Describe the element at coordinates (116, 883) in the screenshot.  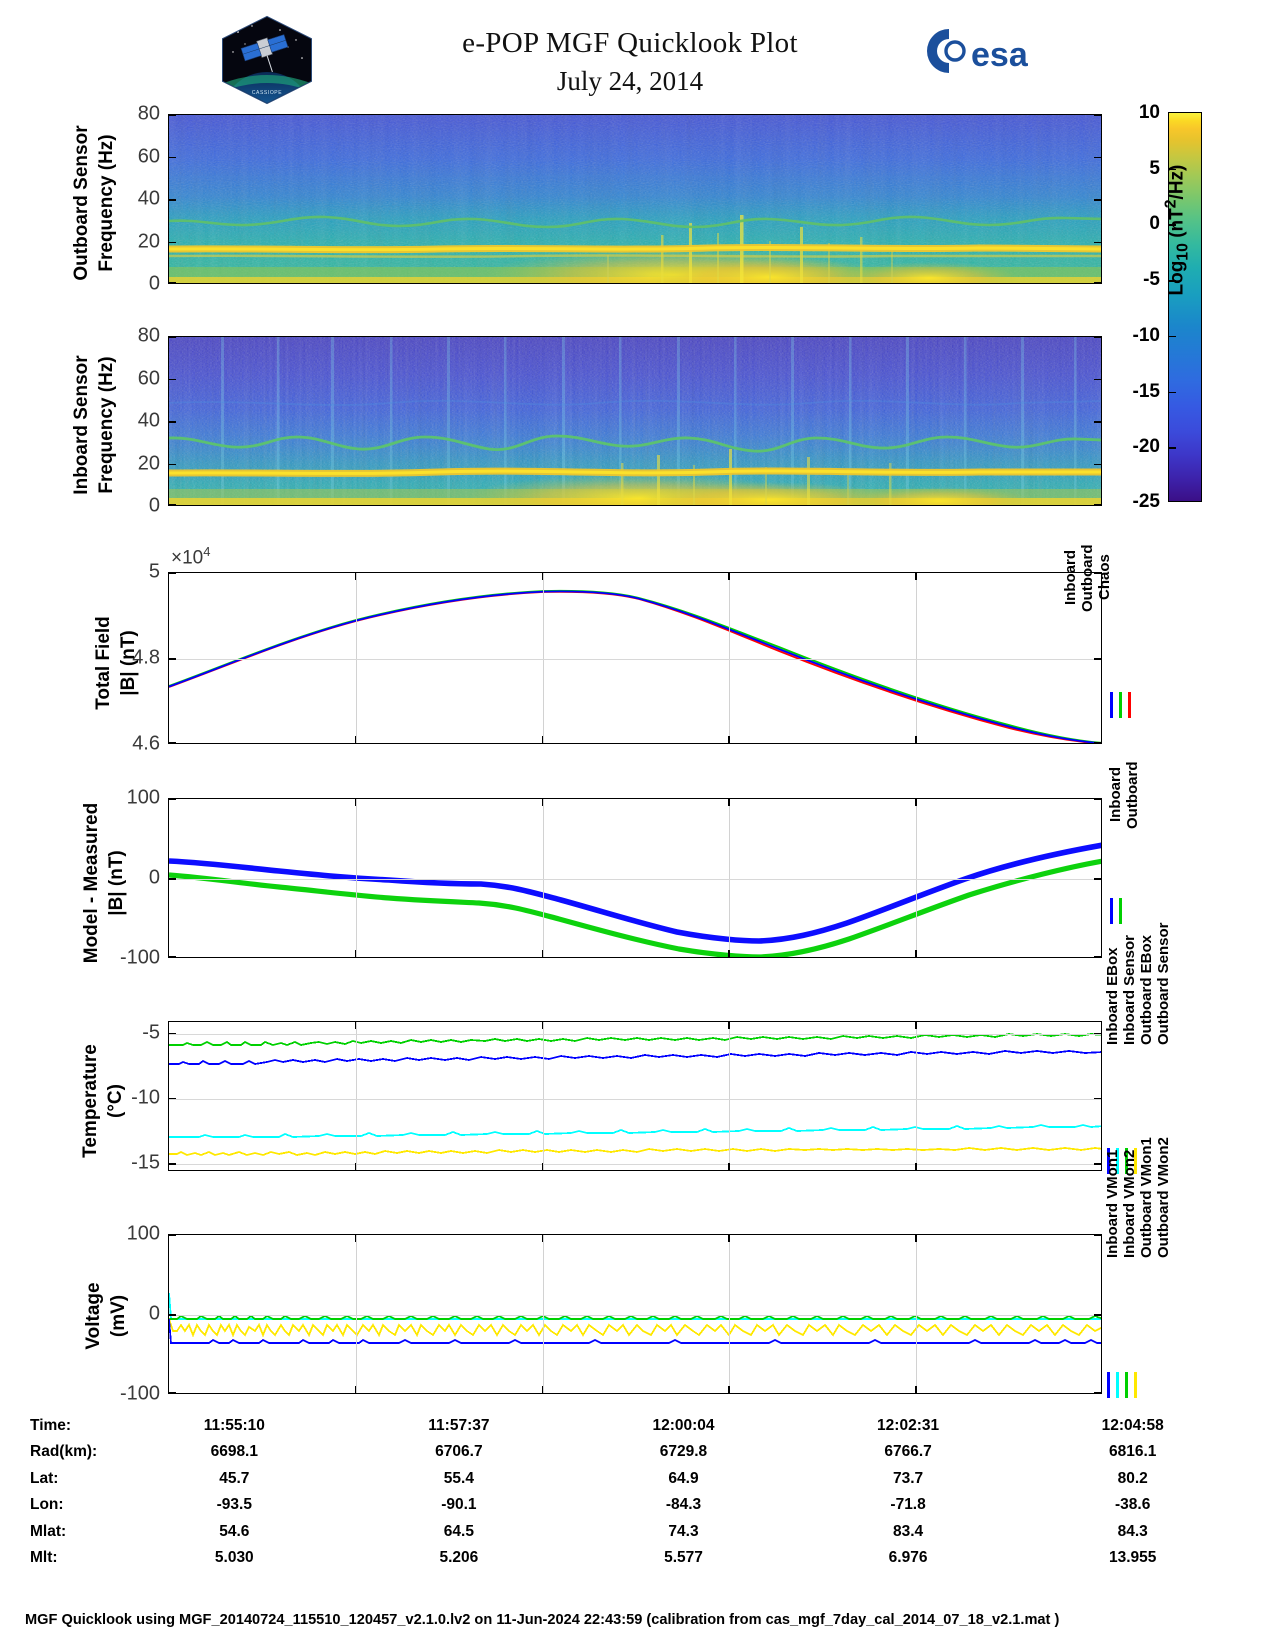
I see `model-minus-measured-ylabel-line2: |B| (nT)` at that location.